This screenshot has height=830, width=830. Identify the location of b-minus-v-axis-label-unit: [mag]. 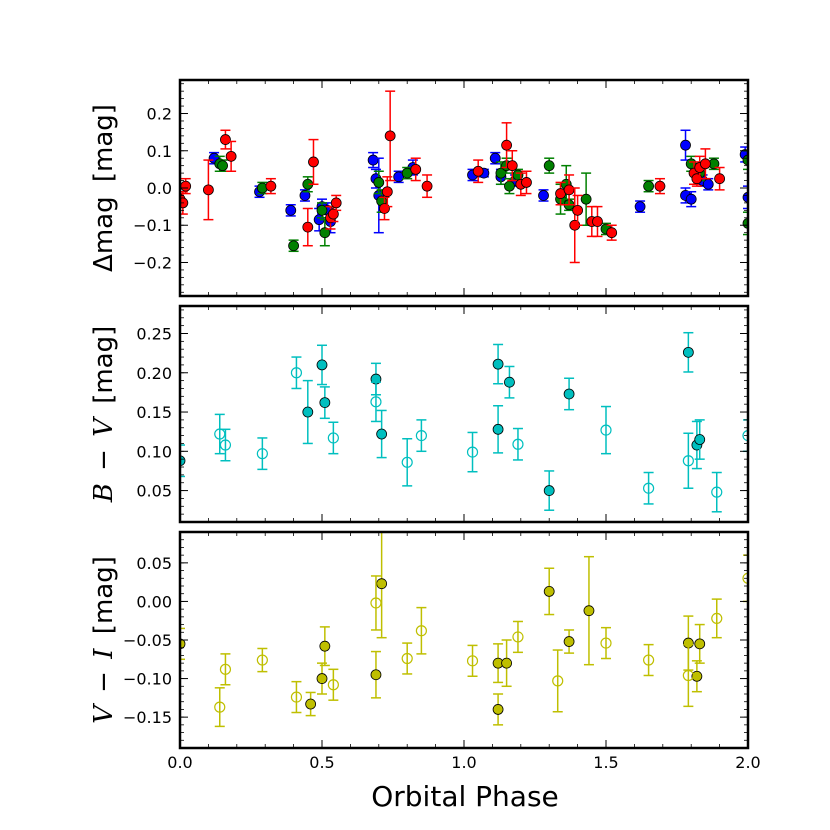
(104, 365).